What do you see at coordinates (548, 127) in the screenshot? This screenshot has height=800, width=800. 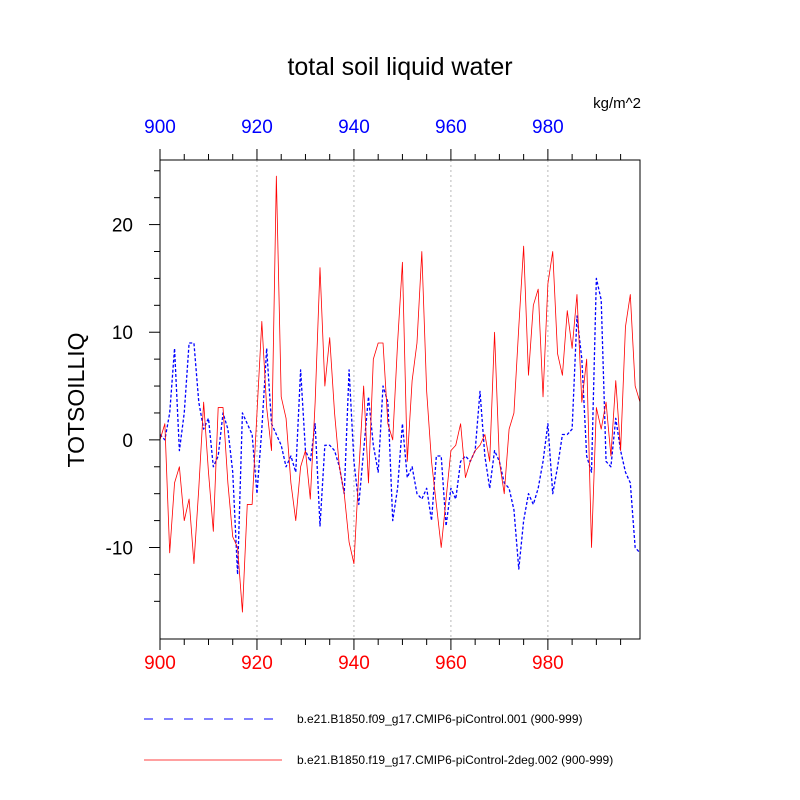 I see `x-tick-label-top: 980` at bounding box center [548, 127].